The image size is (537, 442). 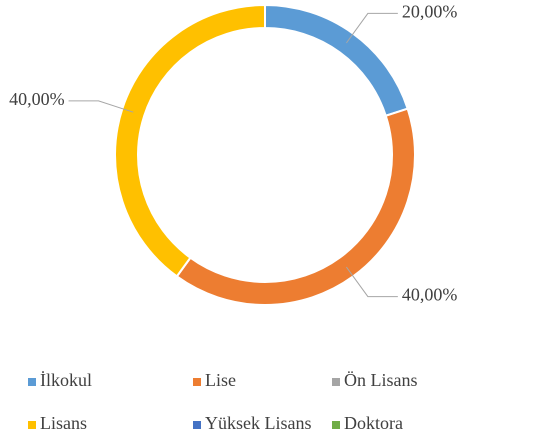 I want to click on legend-label: Doktora, so click(x=373, y=423).